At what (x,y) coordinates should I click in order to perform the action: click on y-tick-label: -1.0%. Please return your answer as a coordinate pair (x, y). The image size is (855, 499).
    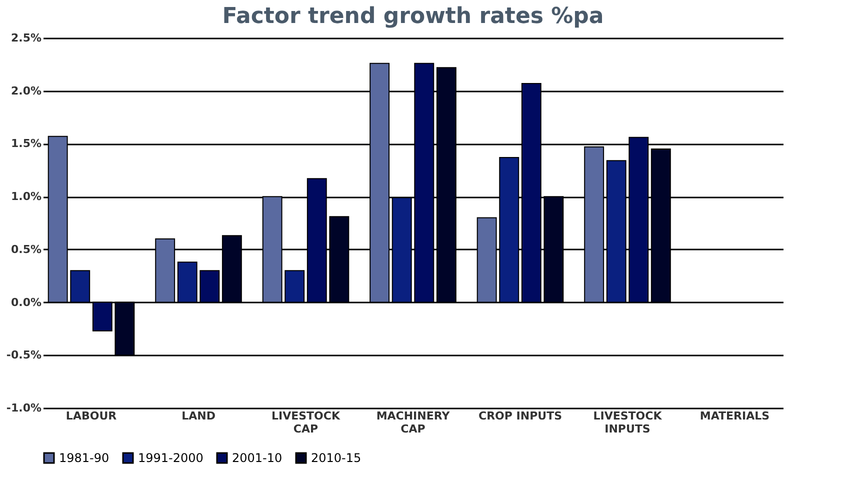
    Looking at the image, I should click on (24, 408).